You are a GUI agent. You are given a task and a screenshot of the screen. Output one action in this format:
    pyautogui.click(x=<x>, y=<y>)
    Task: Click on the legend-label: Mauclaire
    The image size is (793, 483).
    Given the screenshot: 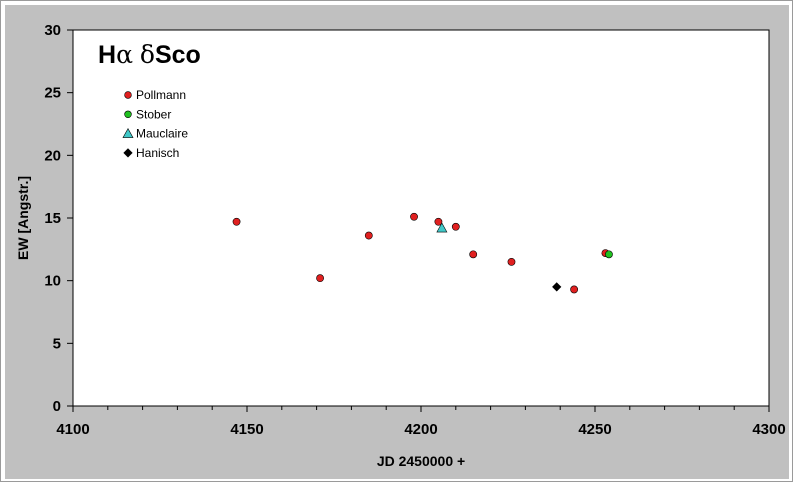 What is the action you would take?
    pyautogui.click(x=162, y=134)
    